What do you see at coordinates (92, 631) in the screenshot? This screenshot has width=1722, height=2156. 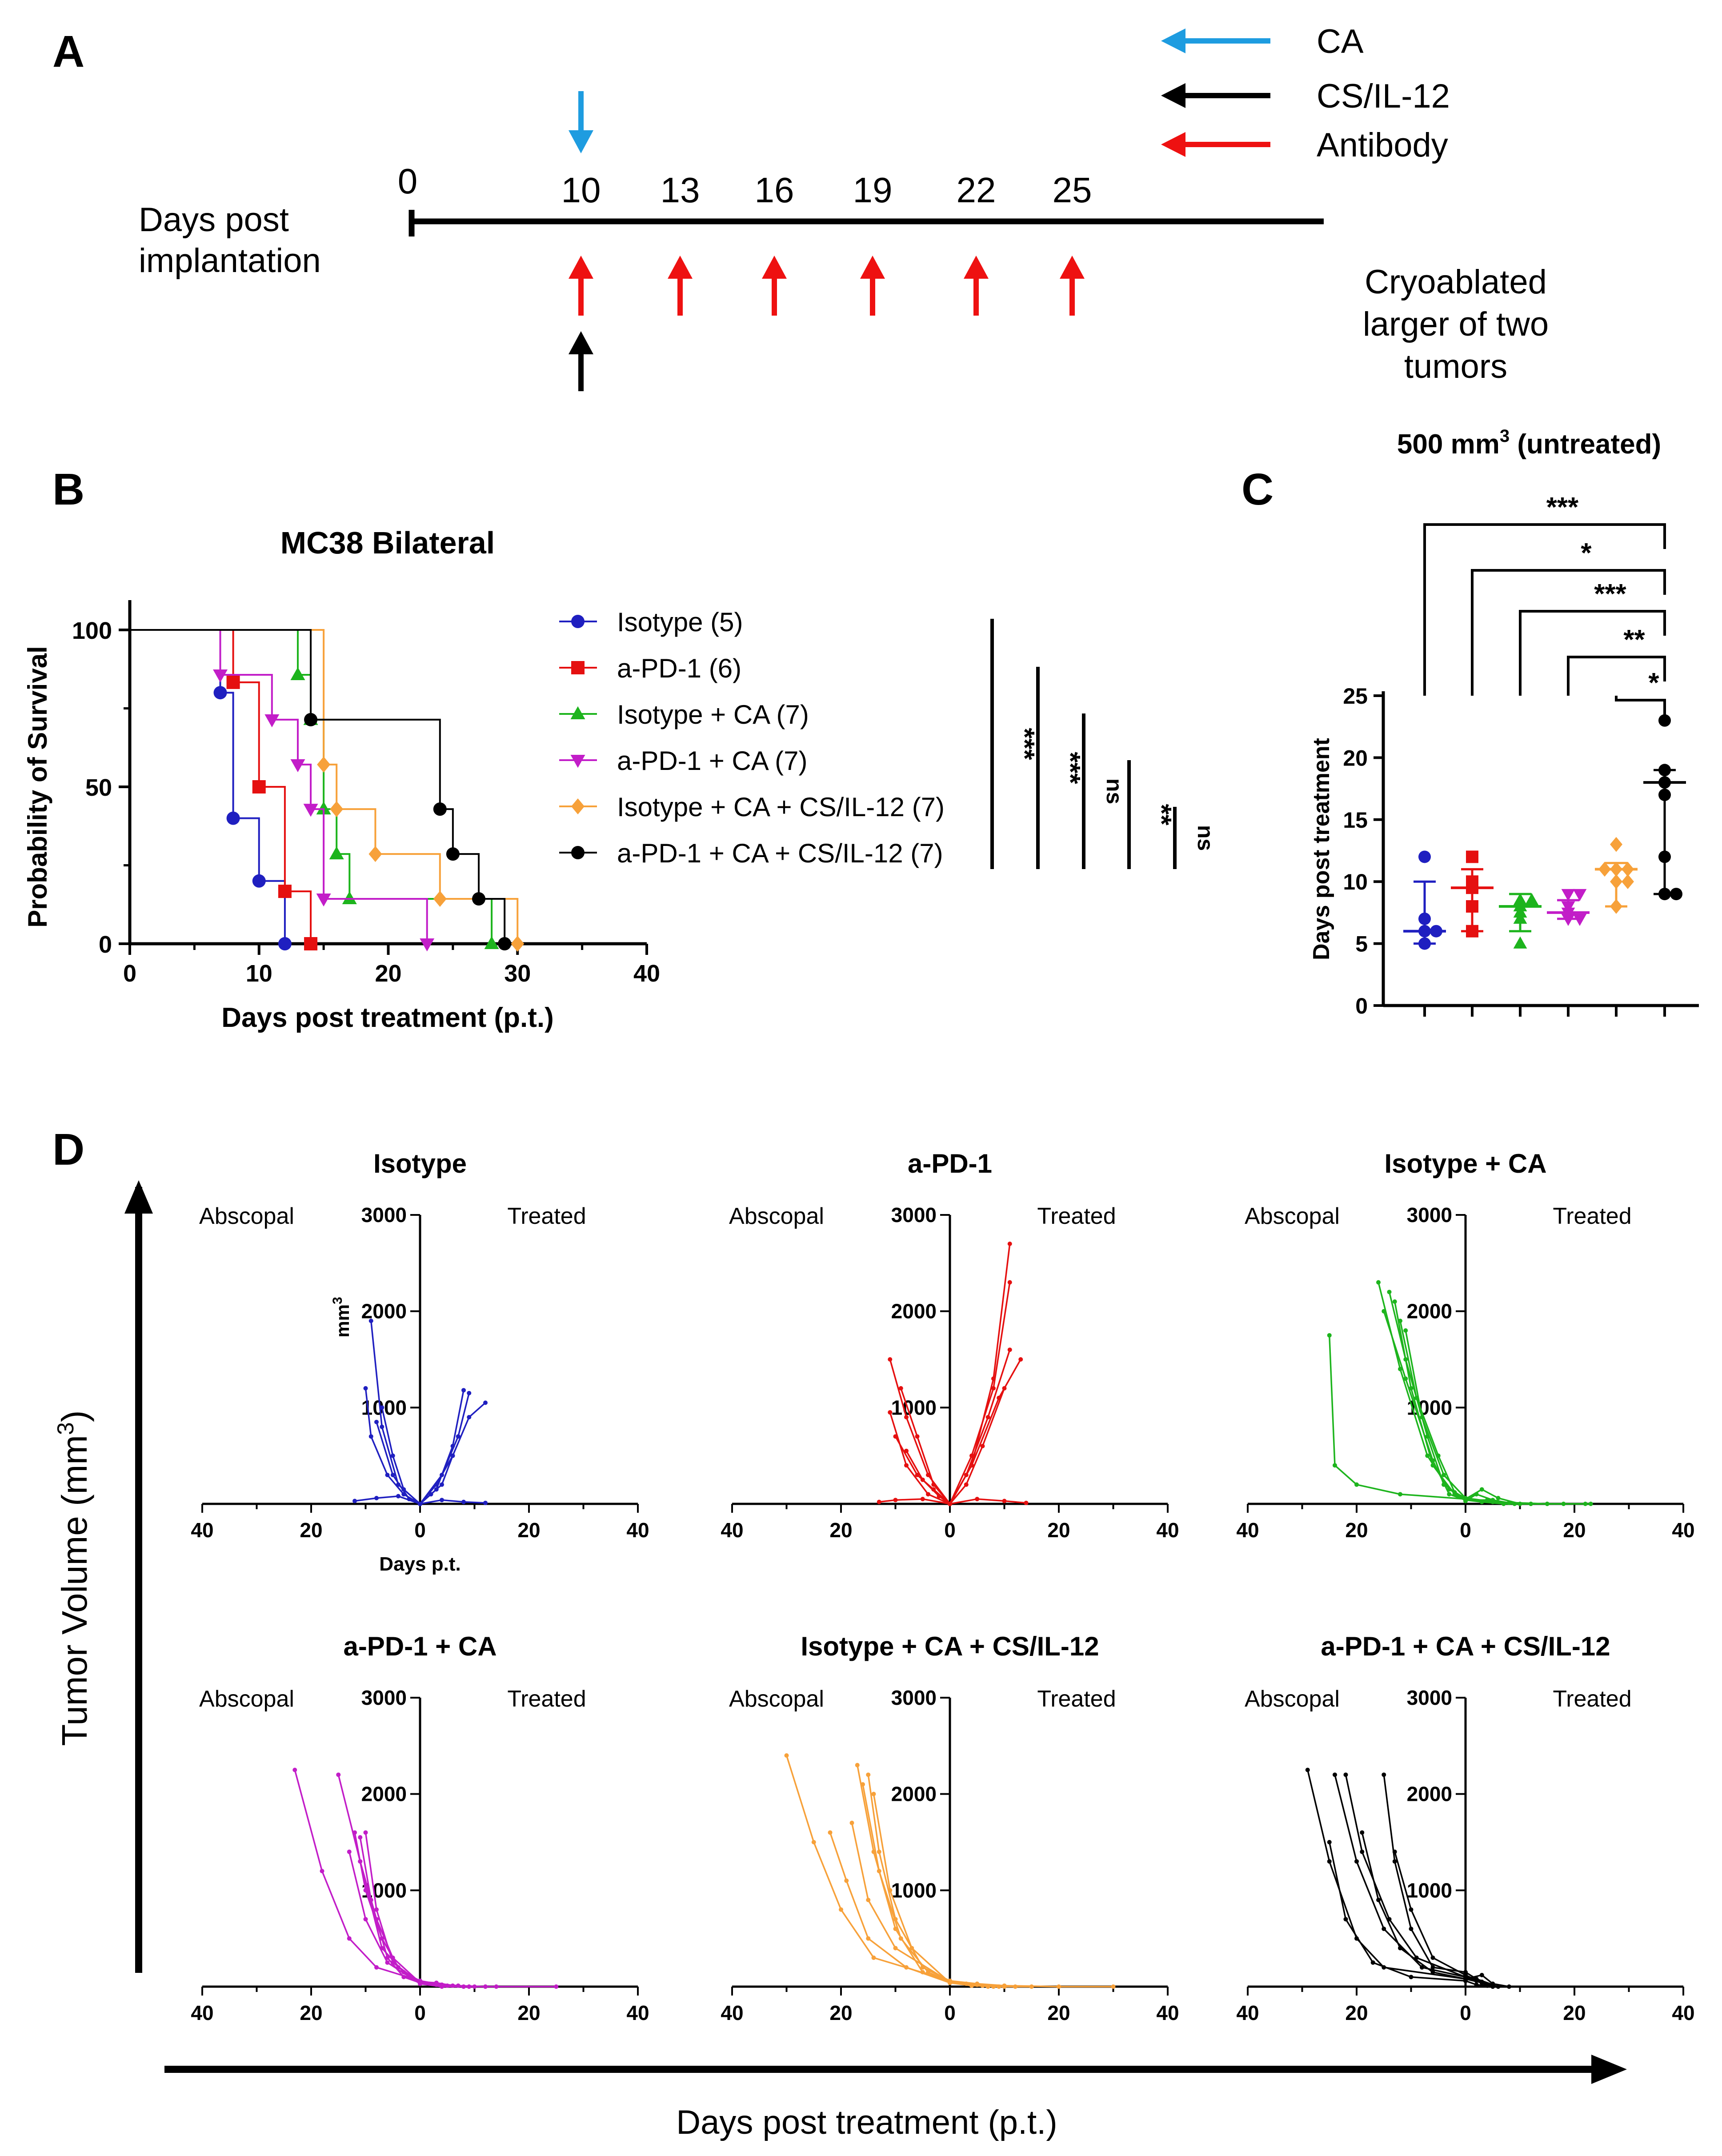 I see `survival-y-tick-label-100: 100` at bounding box center [92, 631].